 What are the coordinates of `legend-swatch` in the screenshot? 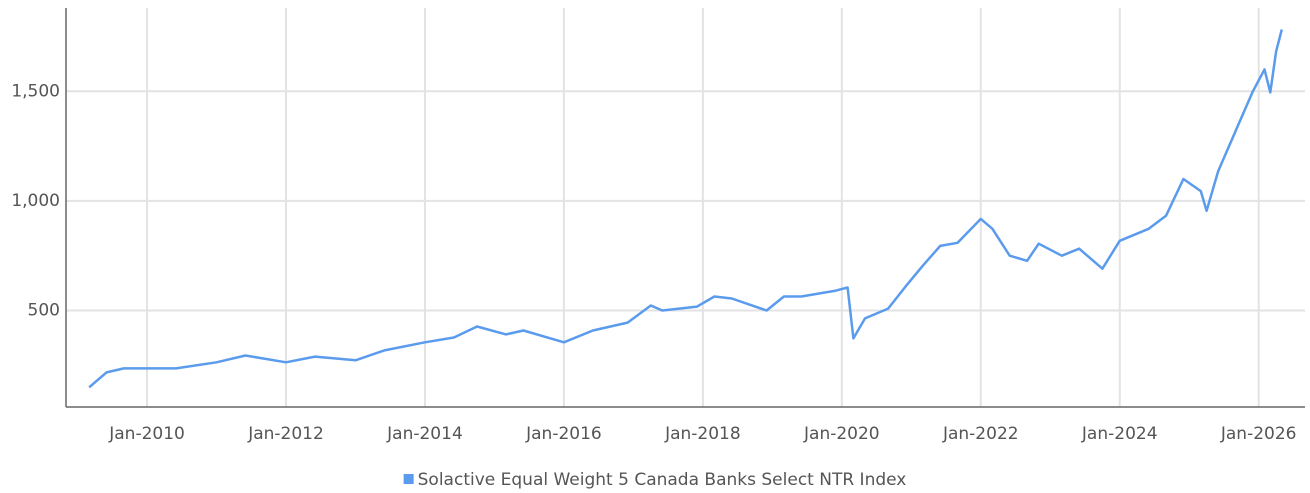 It's located at (408, 479).